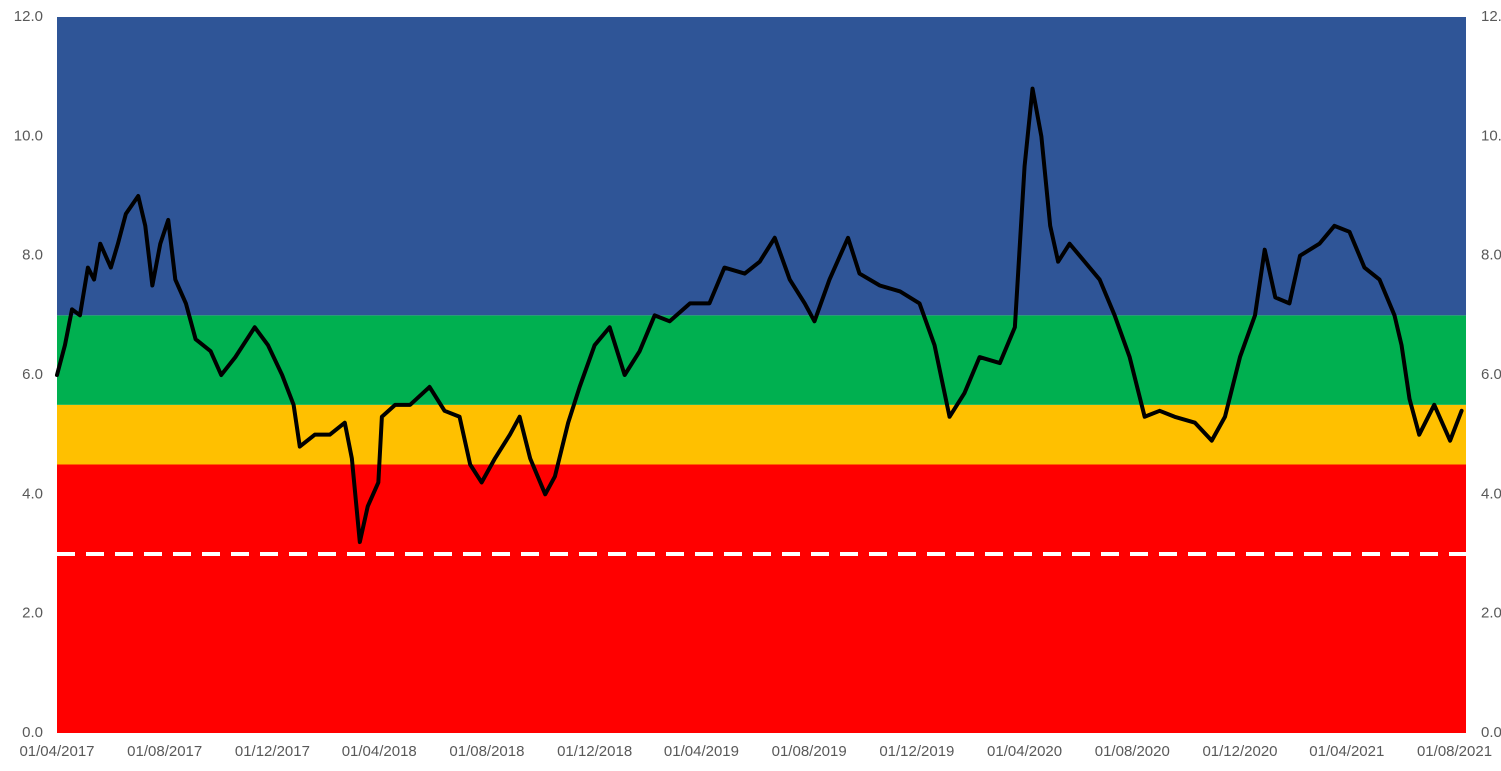  Describe the element at coordinates (1491, 493) in the screenshot. I see `y2-tick-label: 4.0` at that location.